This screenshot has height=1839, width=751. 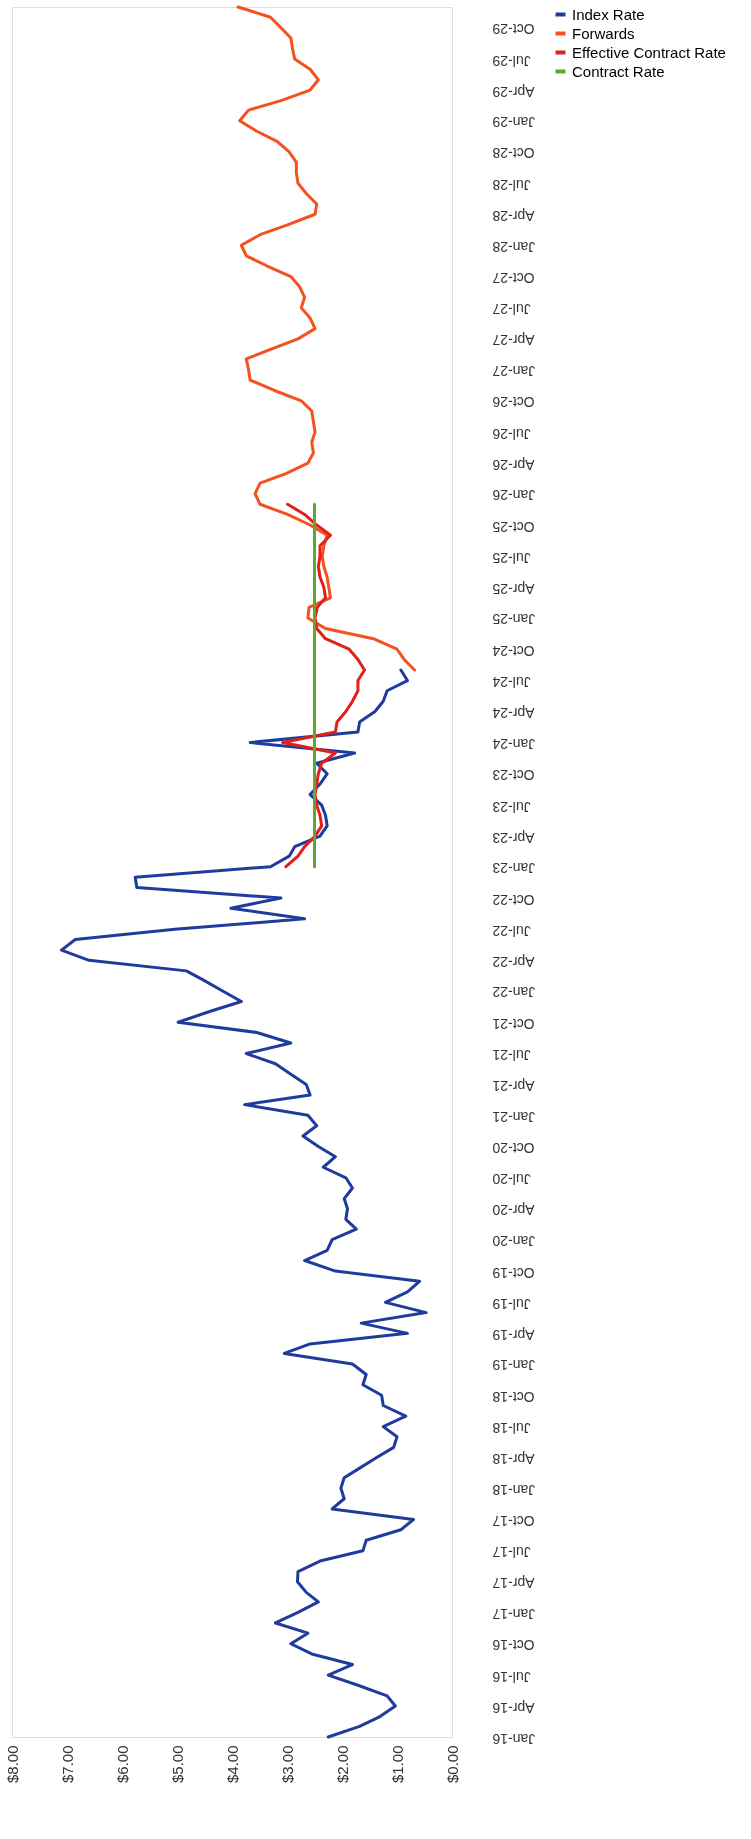 I want to click on y-tick-label: Jul-17, so click(x=511, y=1552).